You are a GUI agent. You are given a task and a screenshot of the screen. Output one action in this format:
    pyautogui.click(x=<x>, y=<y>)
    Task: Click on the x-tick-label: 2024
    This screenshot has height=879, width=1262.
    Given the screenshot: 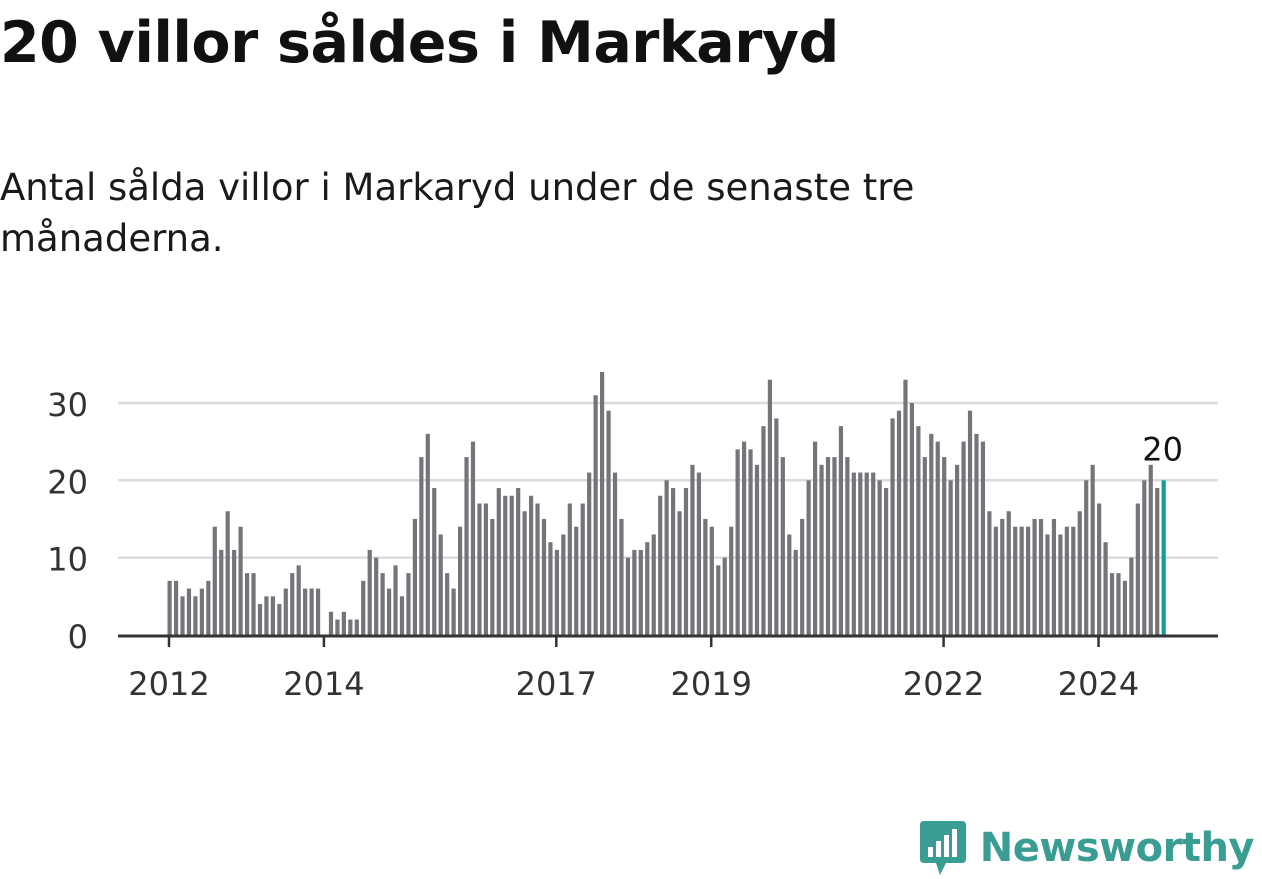 What is the action you would take?
    pyautogui.click(x=1098, y=684)
    